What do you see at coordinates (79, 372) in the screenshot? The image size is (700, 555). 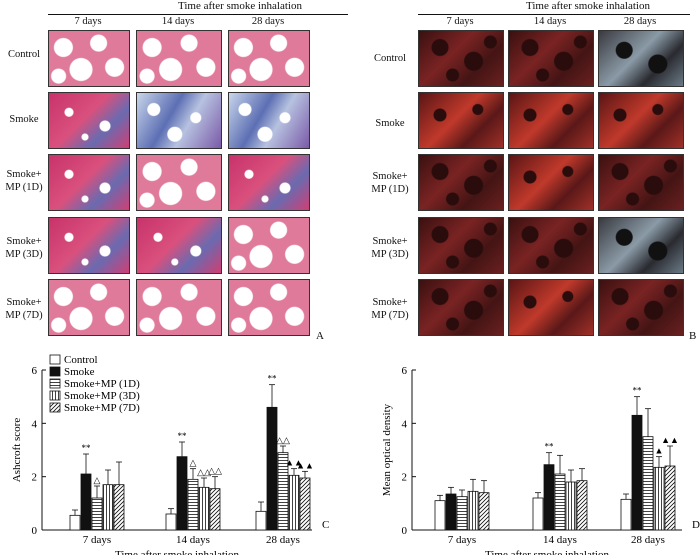 I see `legend-label: Smoke` at bounding box center [79, 372].